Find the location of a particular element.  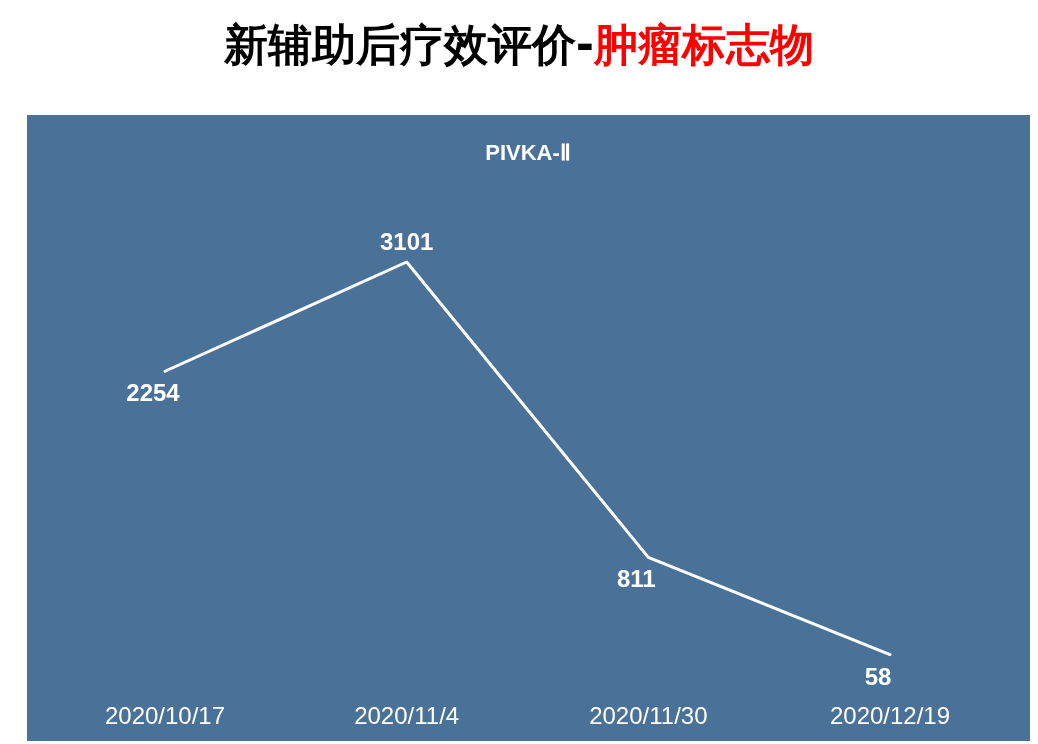

chart-title: 新辅助后疗效评价-肿瘤标志物 is located at coordinates (518, 44).